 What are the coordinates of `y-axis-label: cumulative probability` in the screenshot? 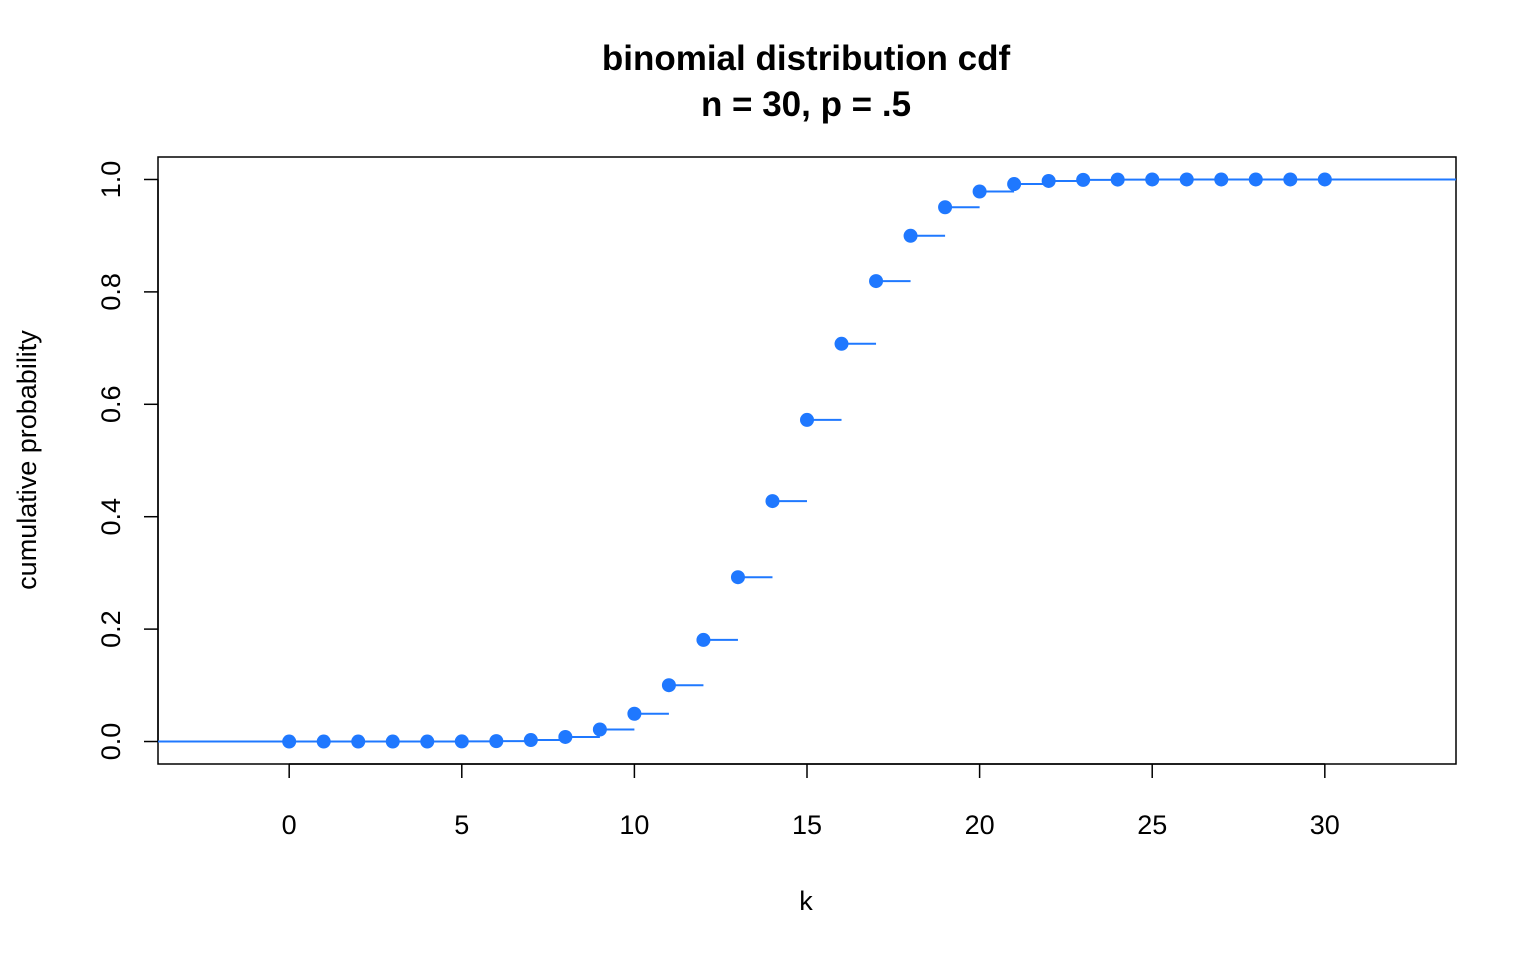 It's located at (27, 460).